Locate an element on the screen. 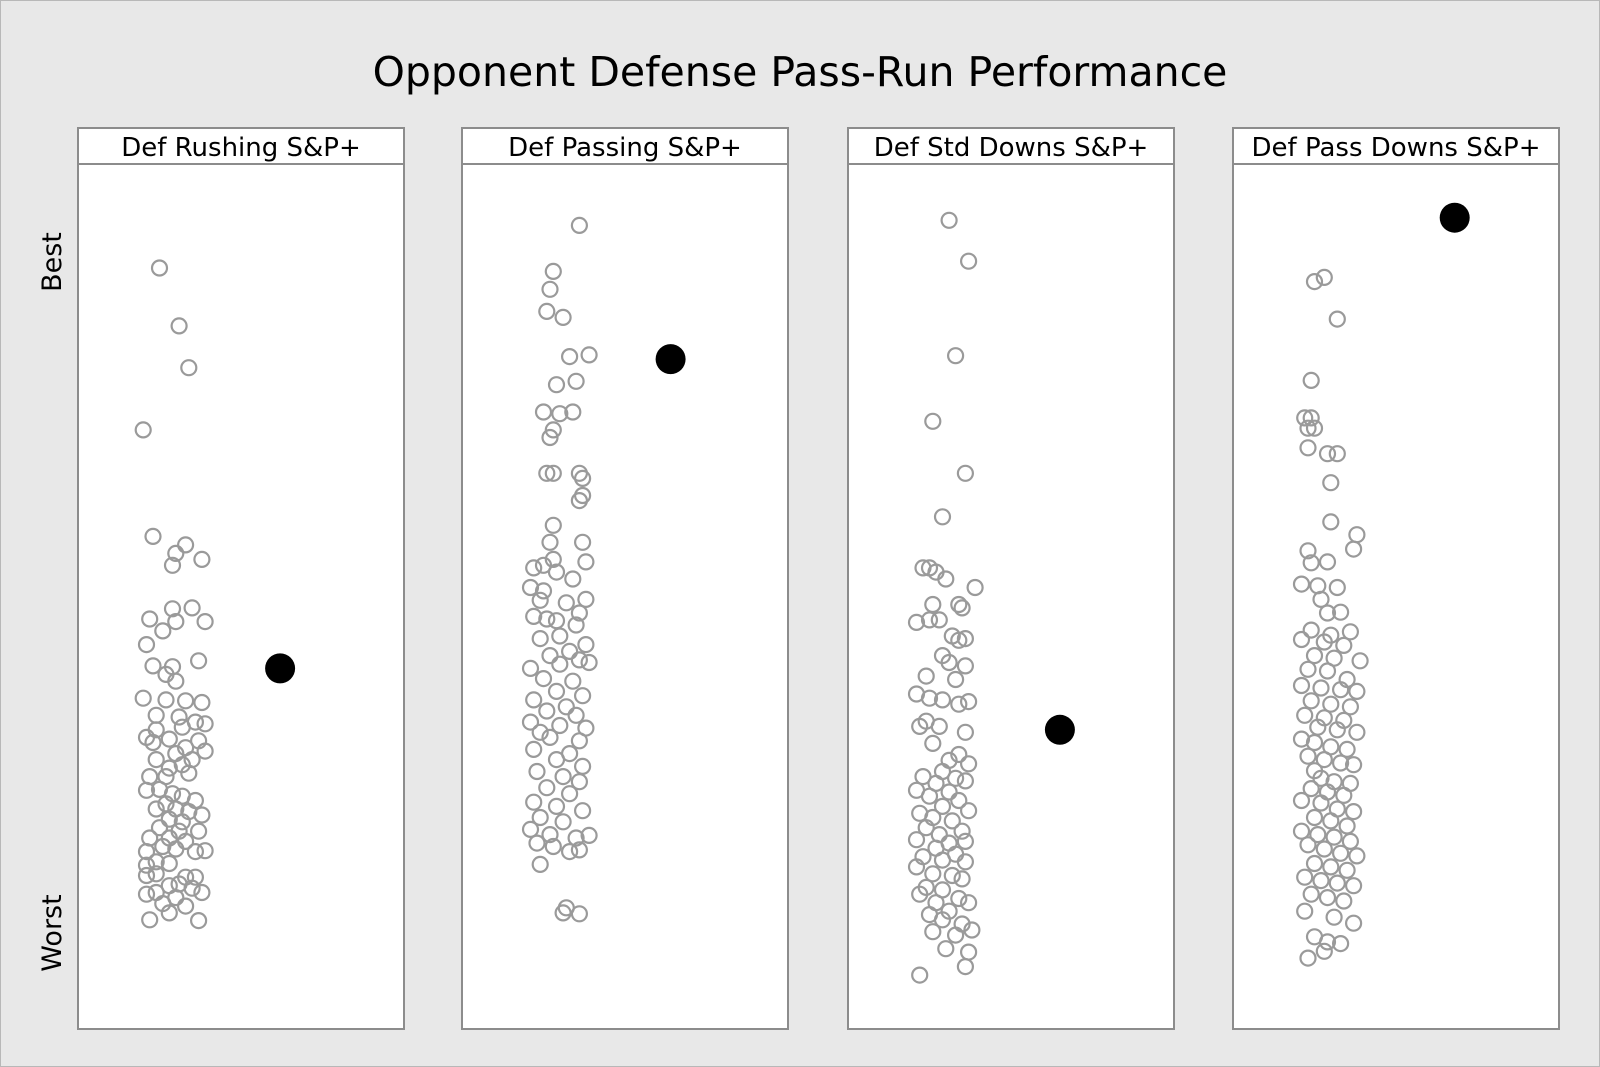 The height and width of the screenshot is (1067, 1600). panel-header is located at coordinates (1396, 146).